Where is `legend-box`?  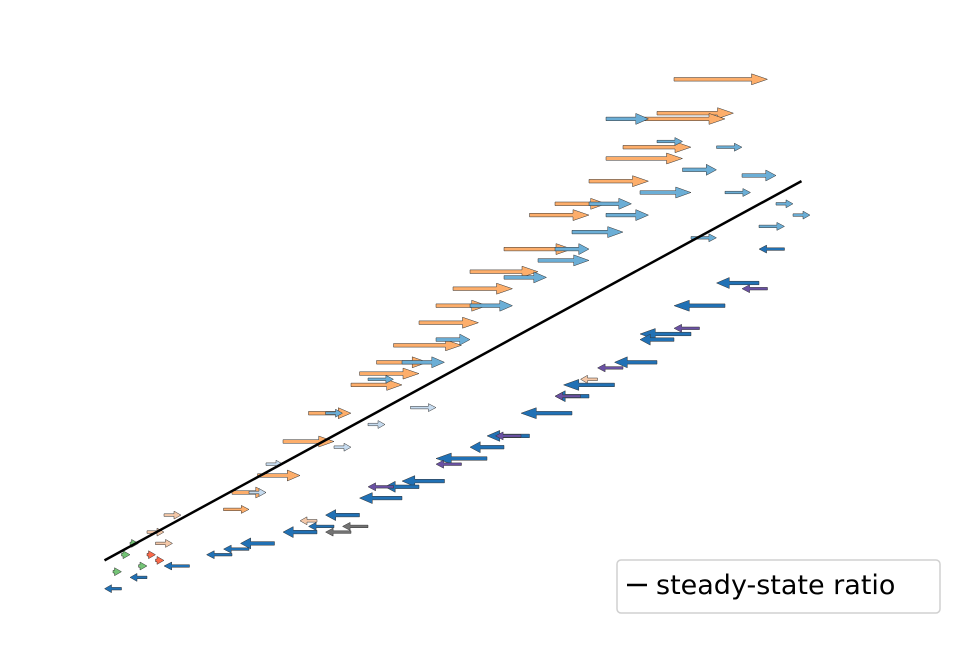 legend-box is located at coordinates (778, 586).